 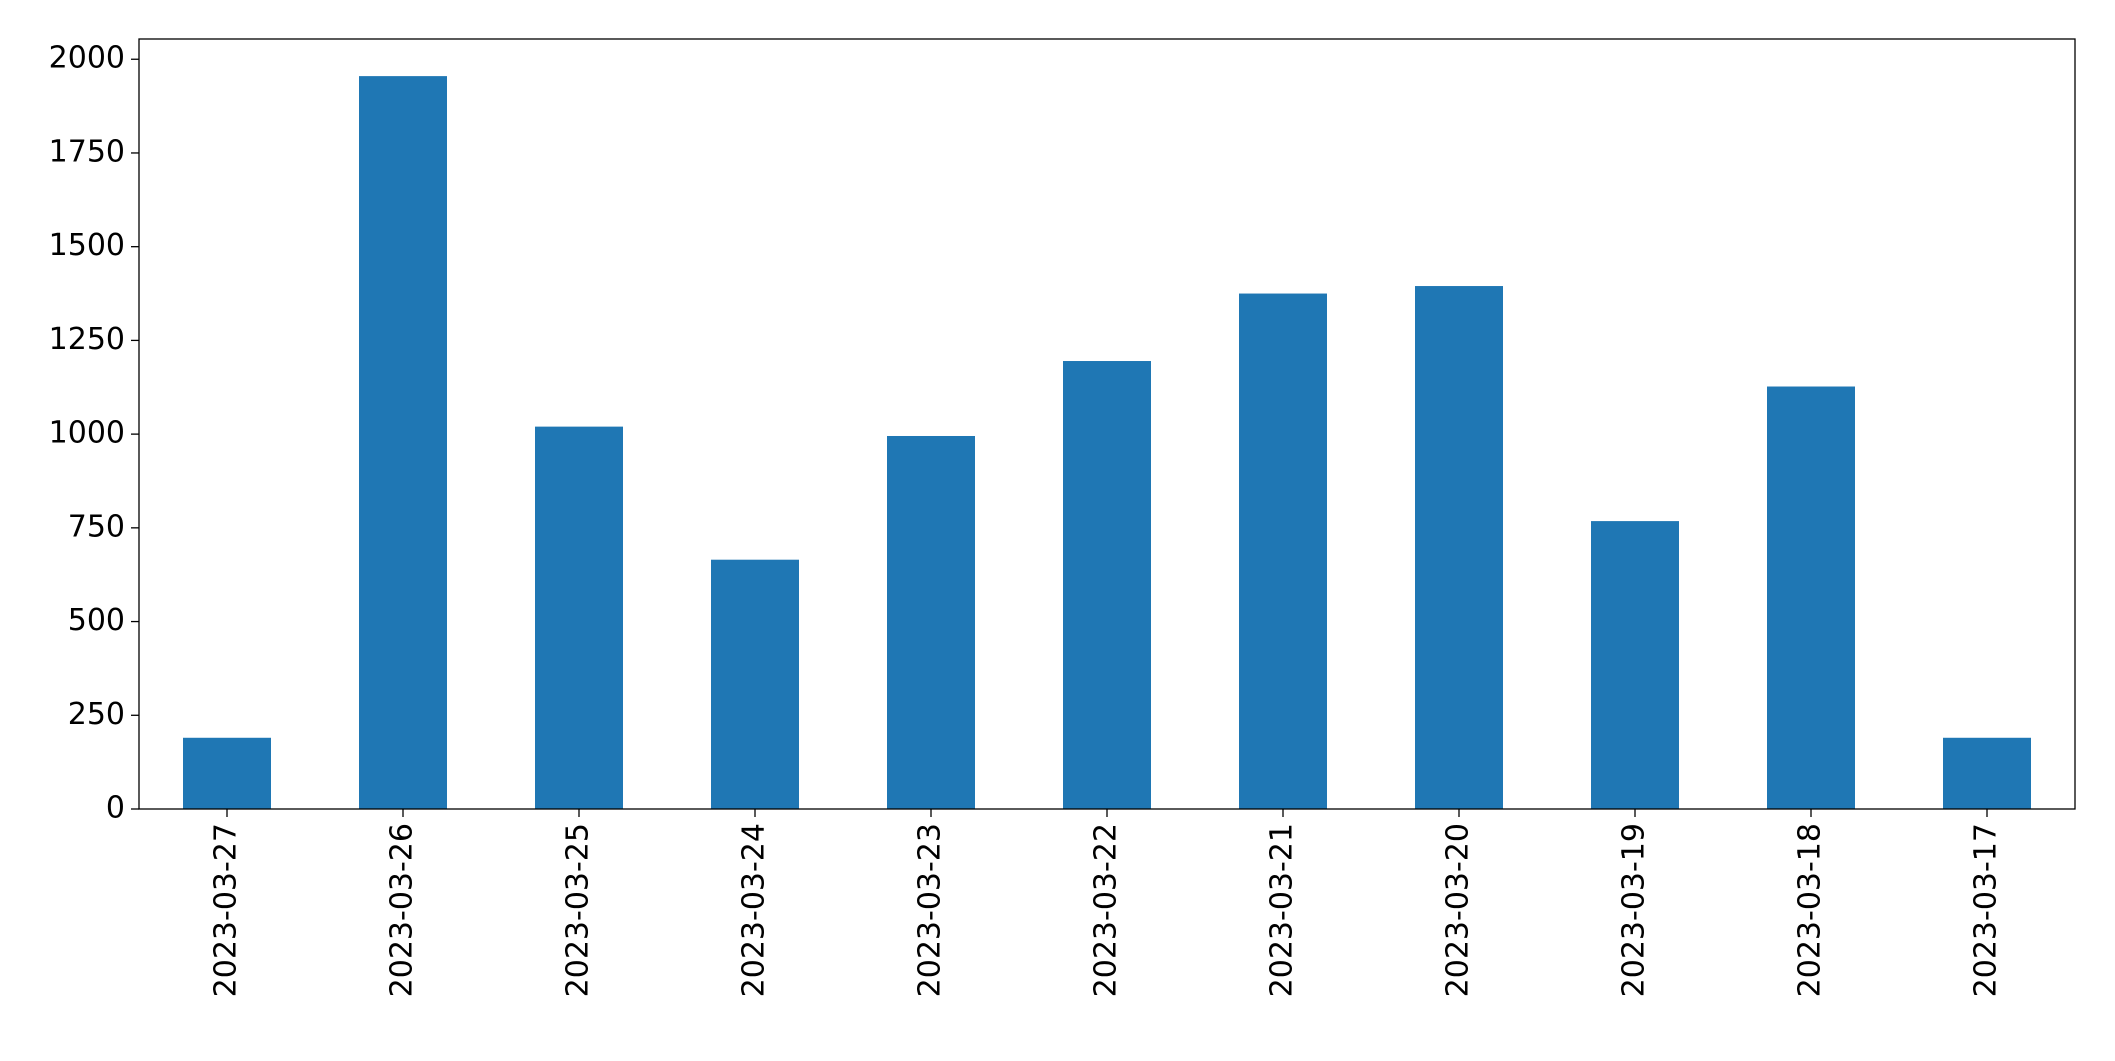 I want to click on y-tick-label: 250, so click(x=96, y=714).